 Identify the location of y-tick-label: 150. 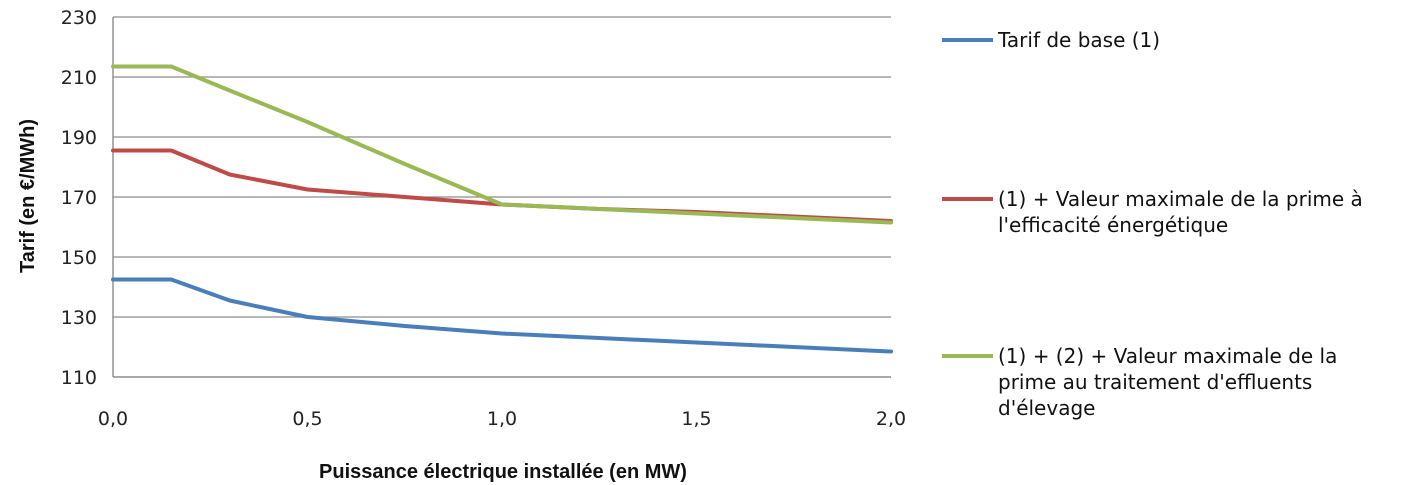
(79, 258).